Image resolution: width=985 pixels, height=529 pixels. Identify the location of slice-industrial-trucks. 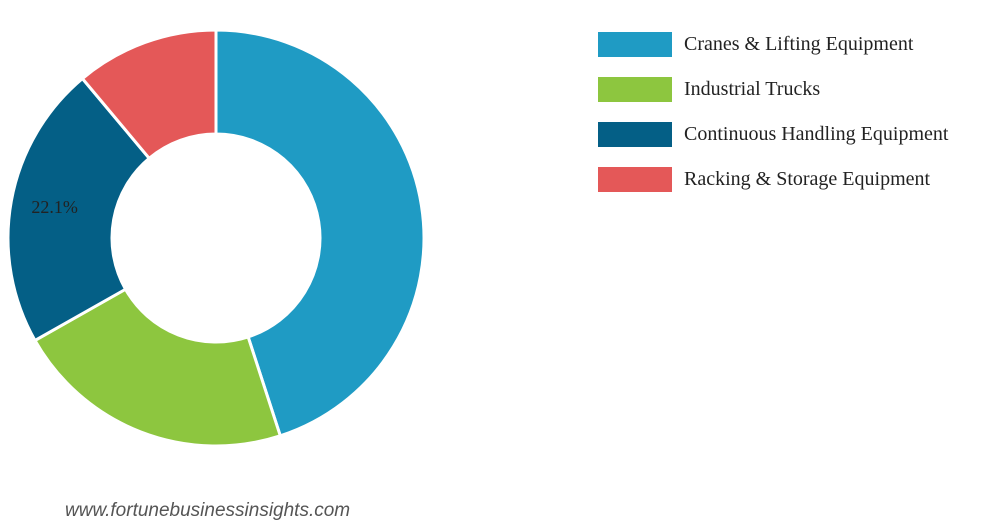
(157, 367).